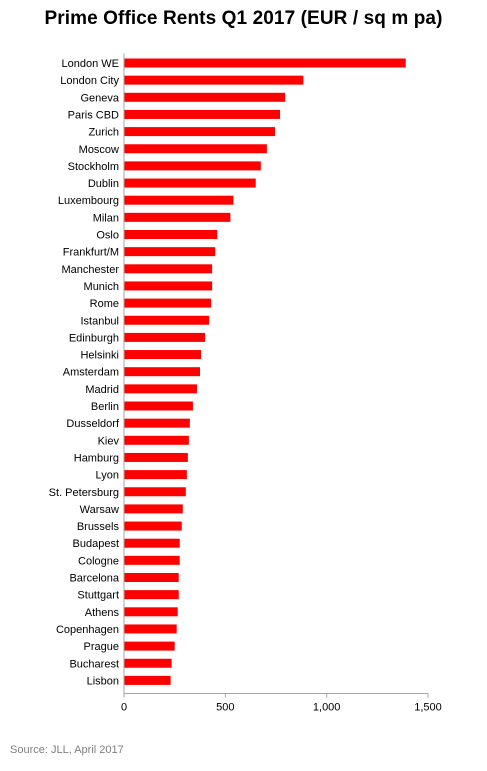 This screenshot has height=771, width=487. Describe the element at coordinates (89, 81) in the screenshot. I see `category-label: London City` at that location.